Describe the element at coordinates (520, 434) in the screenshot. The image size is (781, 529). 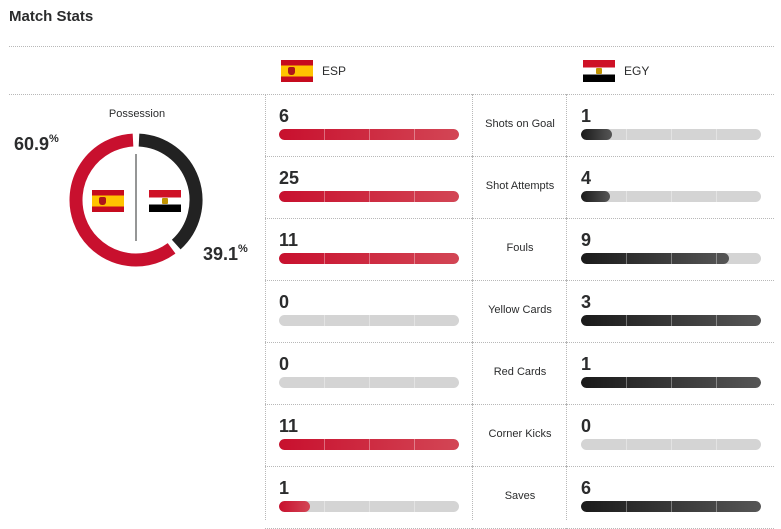
I see `stat-label: Corner Kicks` at that location.